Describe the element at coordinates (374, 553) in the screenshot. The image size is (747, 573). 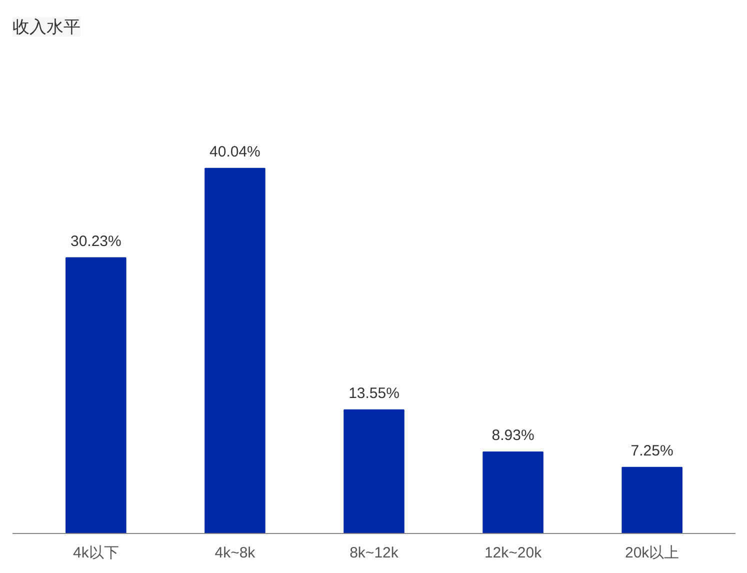
I see `x-tick-label: 8k~12k` at that location.